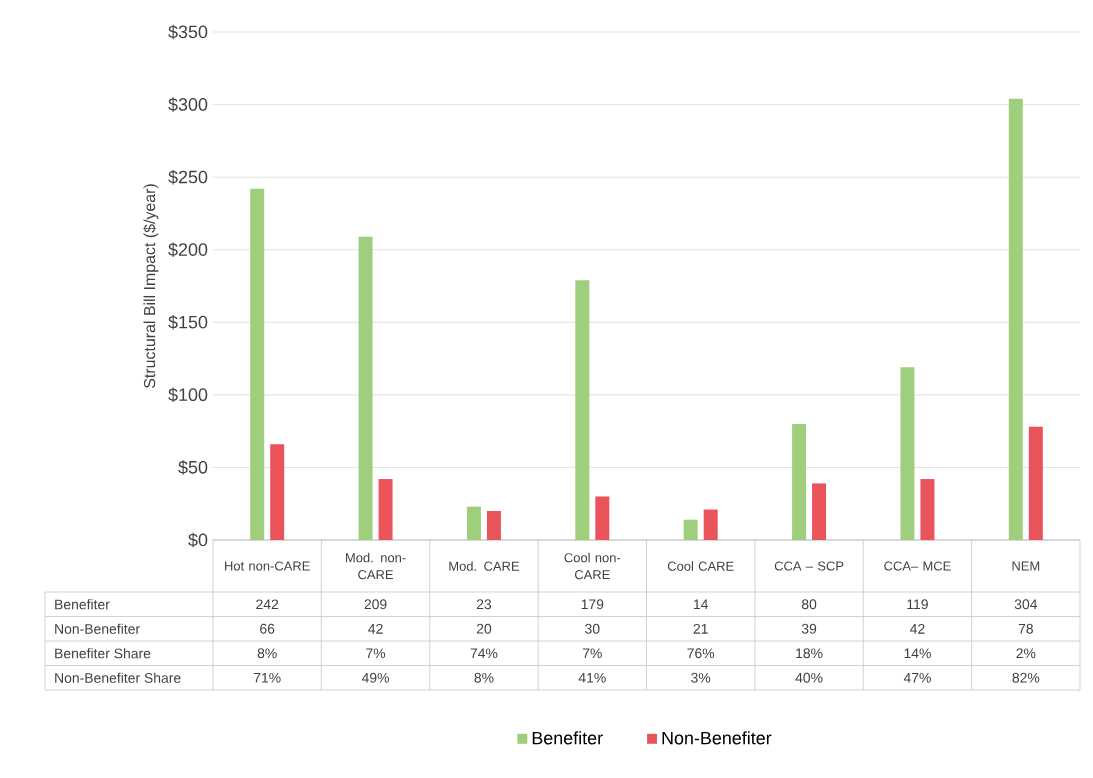 The height and width of the screenshot is (778, 1093). I want to click on text: 47%, so click(917, 677).